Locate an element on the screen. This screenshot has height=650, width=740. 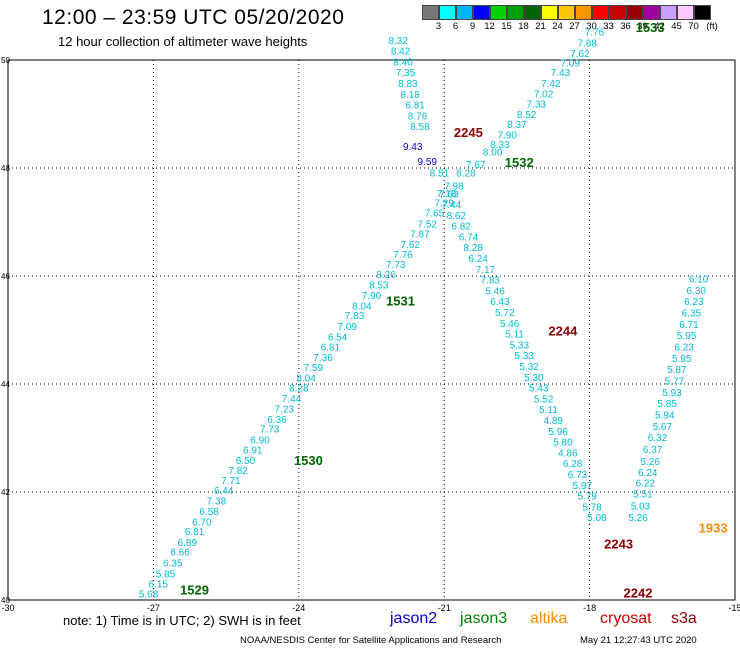
wave-height-value: 4.89 is located at coordinates (554, 421).